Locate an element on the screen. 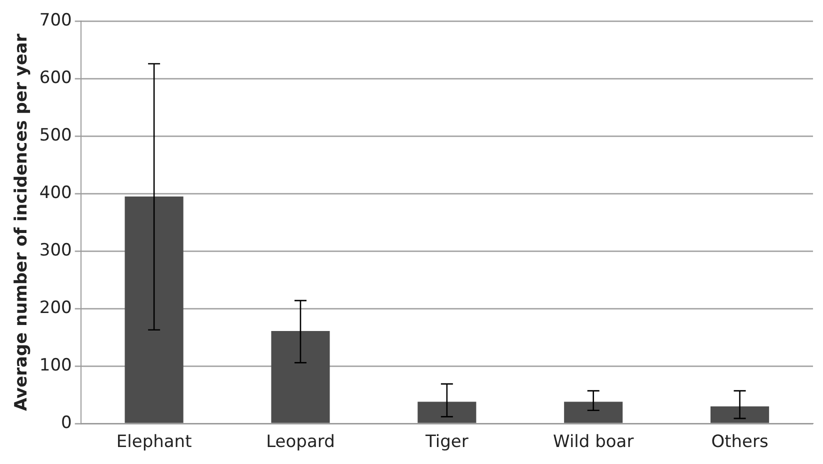  x-tick-label: Others is located at coordinates (739, 442).